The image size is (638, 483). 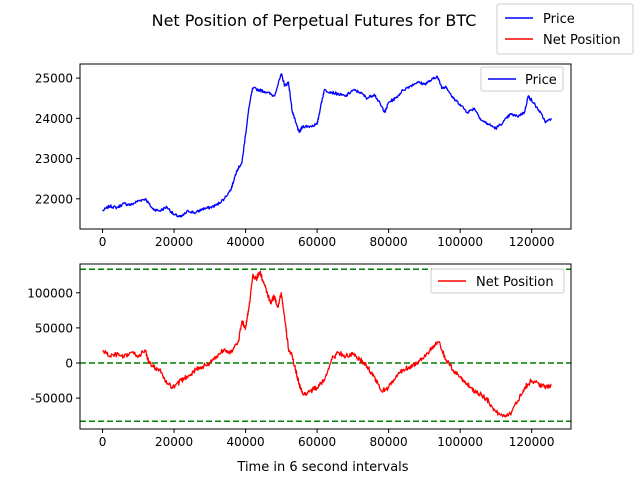 What do you see at coordinates (174, 442) in the screenshot?
I see `net-position-x-tick-label: 20000` at bounding box center [174, 442].